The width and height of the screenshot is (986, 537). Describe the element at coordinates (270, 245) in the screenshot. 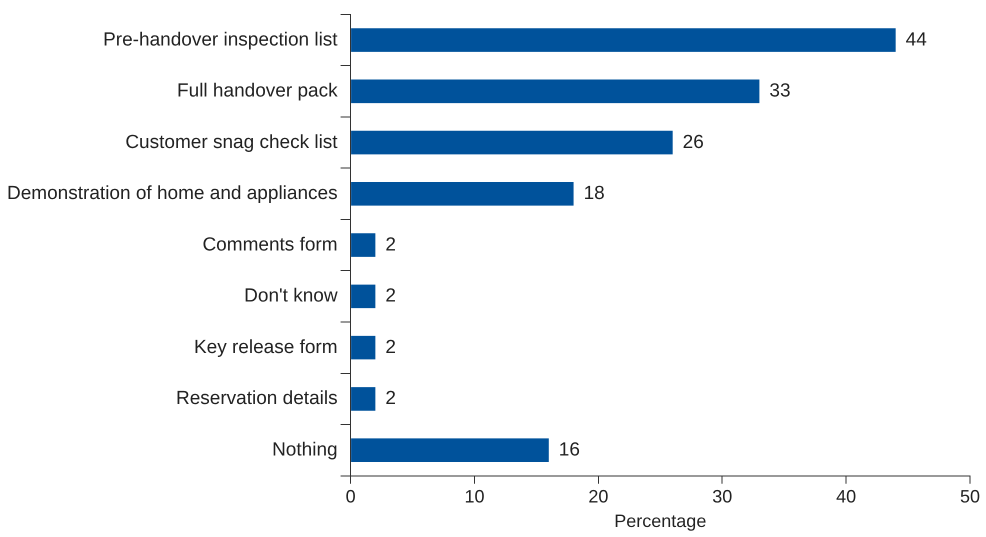

I see `y-tick-label: Comments form` at that location.